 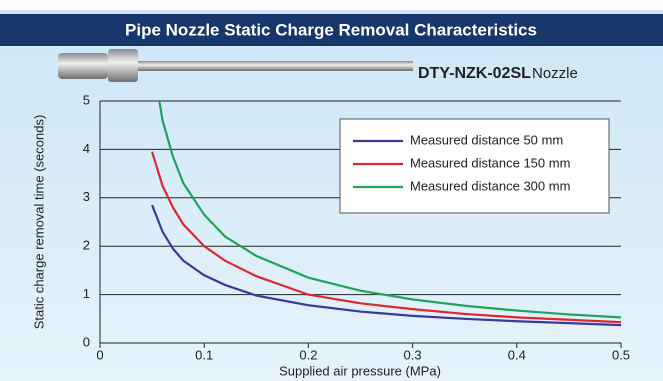 What do you see at coordinates (204, 354) in the screenshot?
I see `x-tick-label: 0.1` at bounding box center [204, 354].